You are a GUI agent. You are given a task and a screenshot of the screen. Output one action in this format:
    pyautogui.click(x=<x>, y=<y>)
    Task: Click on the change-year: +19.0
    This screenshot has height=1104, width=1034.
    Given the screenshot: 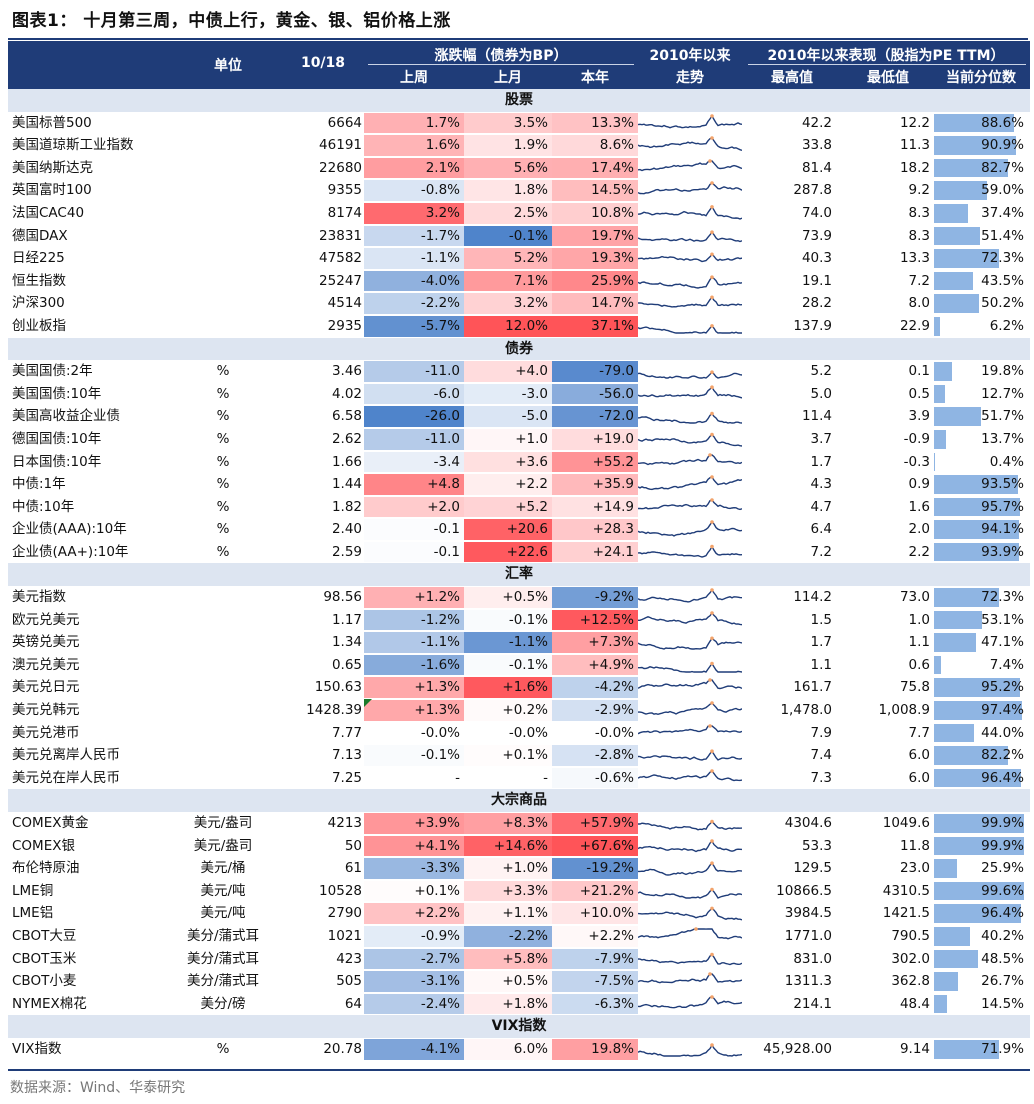 What is the action you would take?
    pyautogui.click(x=595, y=439)
    